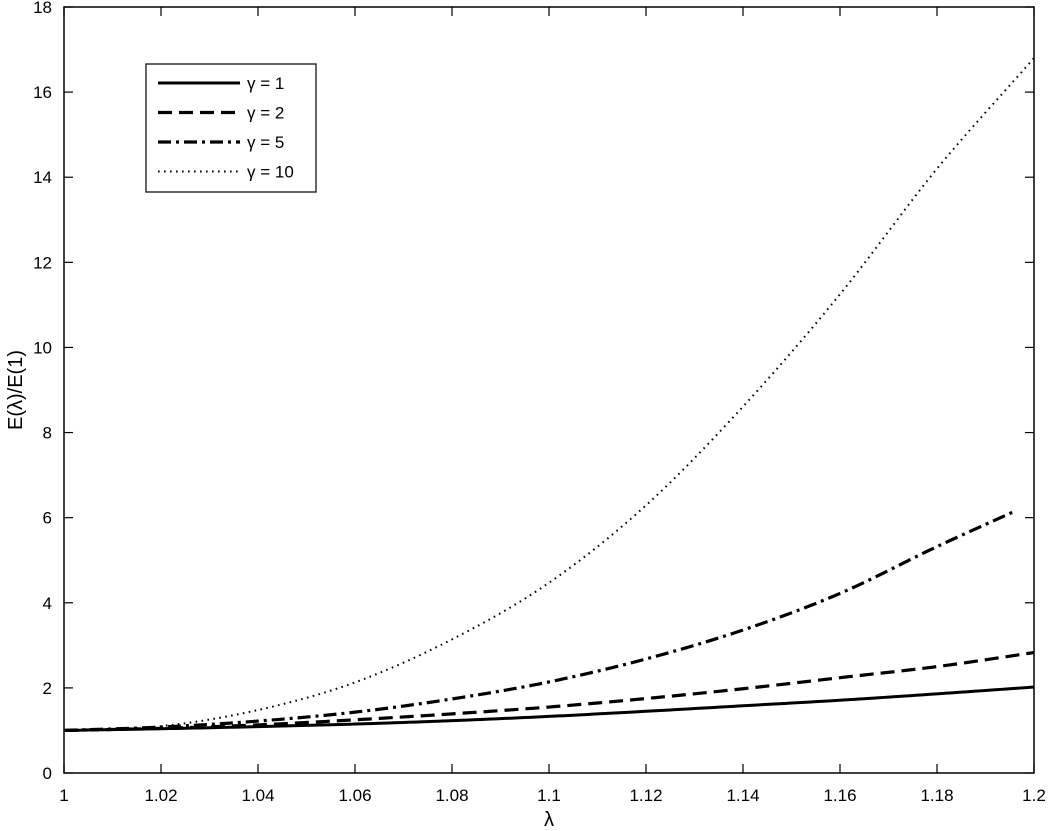 The image size is (1050, 831). What do you see at coordinates (47, 518) in the screenshot?
I see `y-tick-label: 6` at bounding box center [47, 518].